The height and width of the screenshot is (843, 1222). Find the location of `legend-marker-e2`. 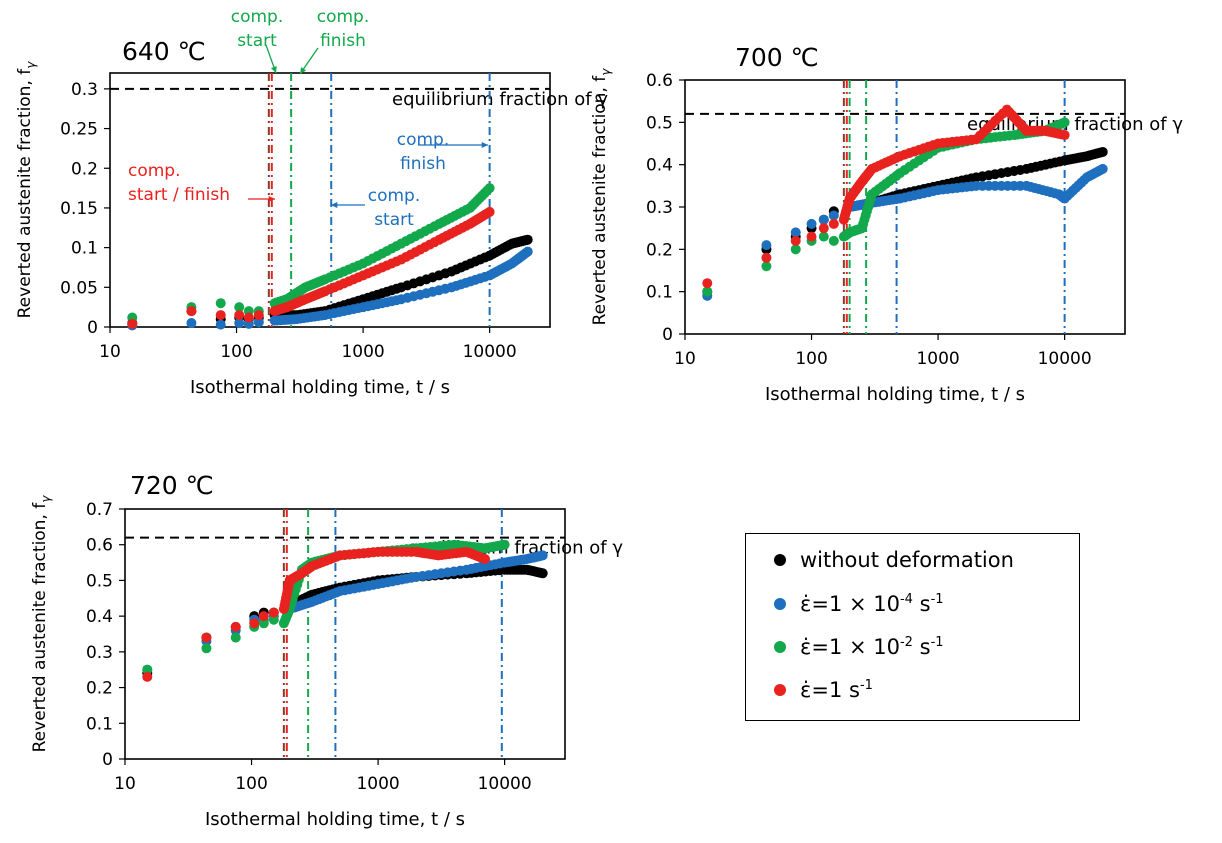

legend-marker-e2 is located at coordinates (780, 647).